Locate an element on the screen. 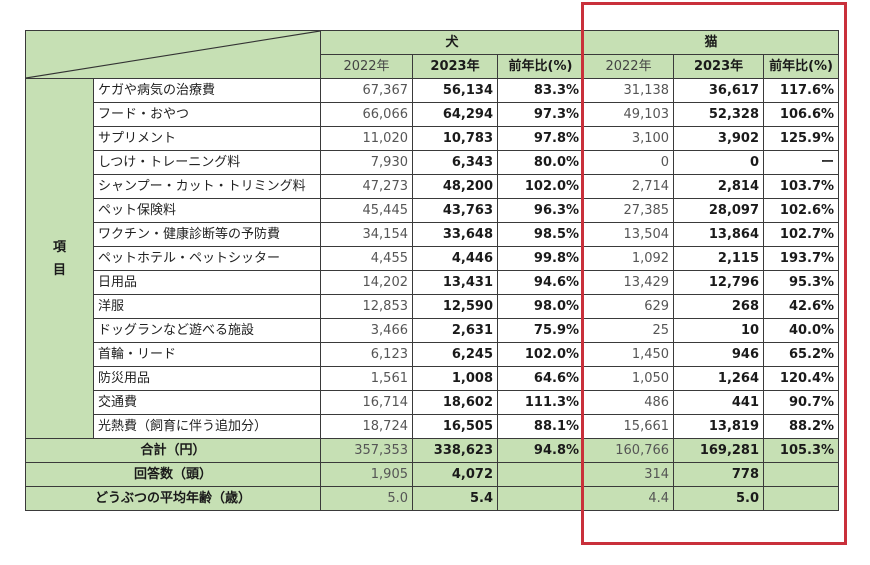 Image resolution: width=870 pixels, height=565 pixels. dog-2023-value: 18,602 is located at coordinates (455, 402).